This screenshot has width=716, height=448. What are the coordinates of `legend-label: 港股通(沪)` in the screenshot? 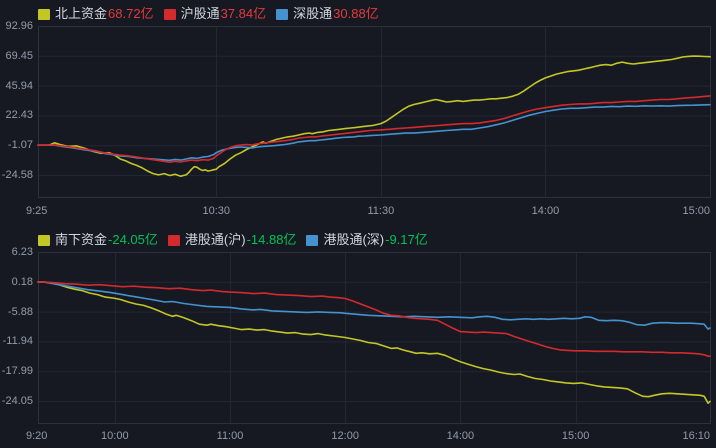 It's located at (215, 239).